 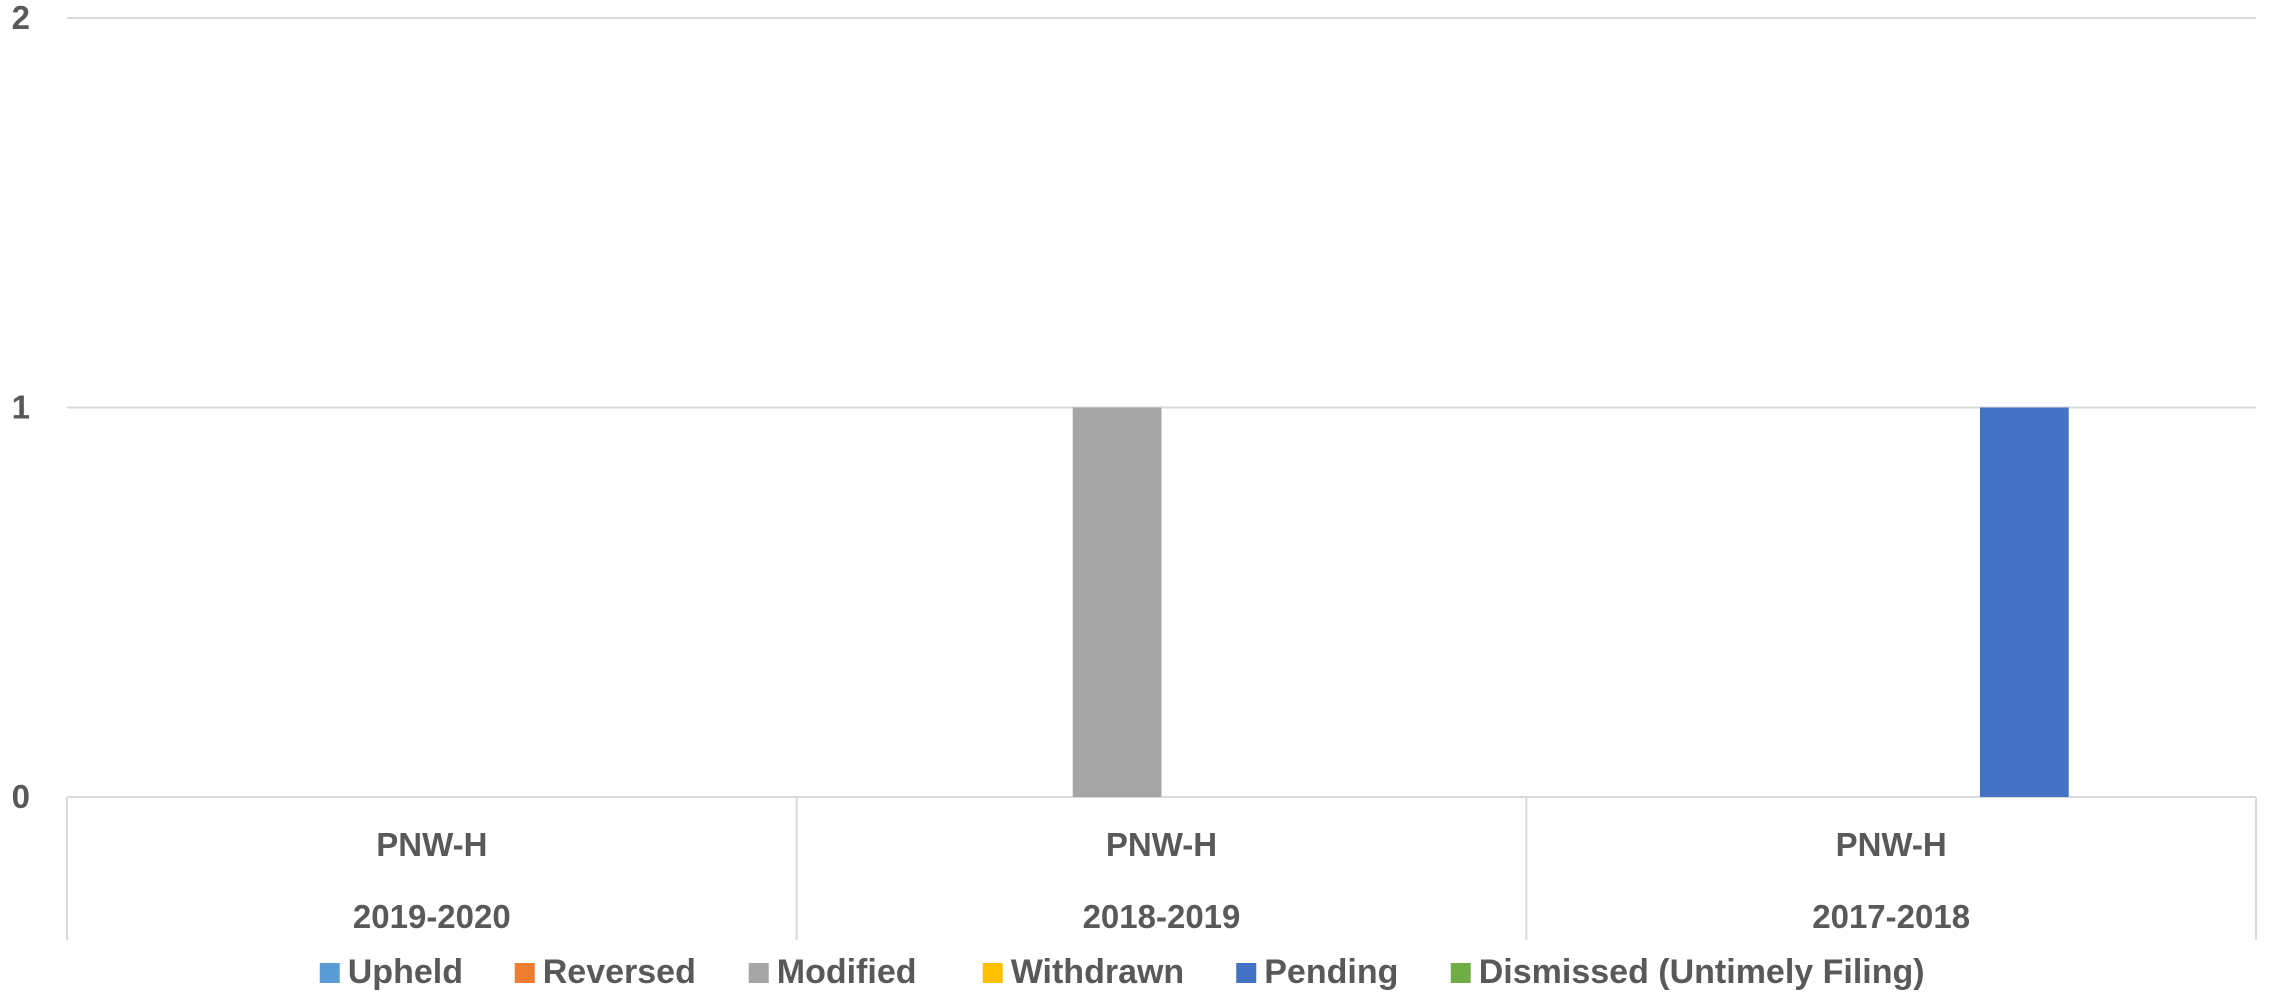 I want to click on legend-item: Reversed, so click(x=605, y=972).